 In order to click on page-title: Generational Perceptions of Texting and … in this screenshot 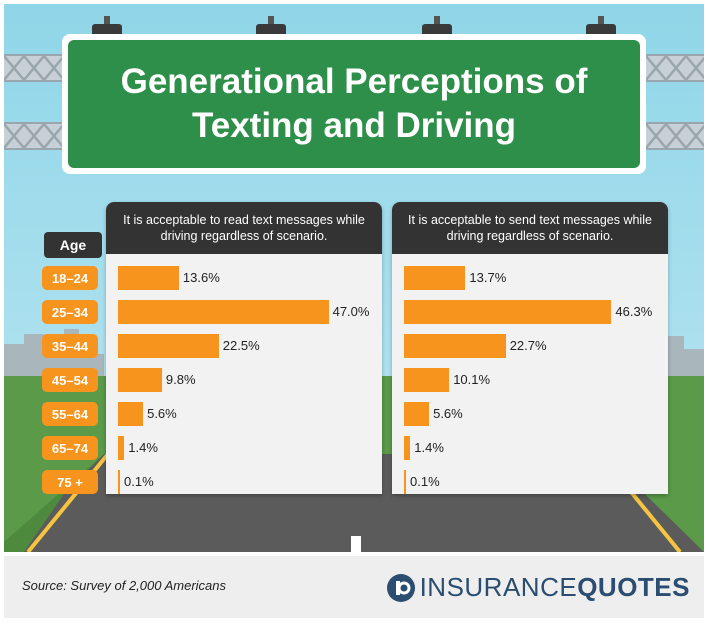, I will do `click(354, 103)`.